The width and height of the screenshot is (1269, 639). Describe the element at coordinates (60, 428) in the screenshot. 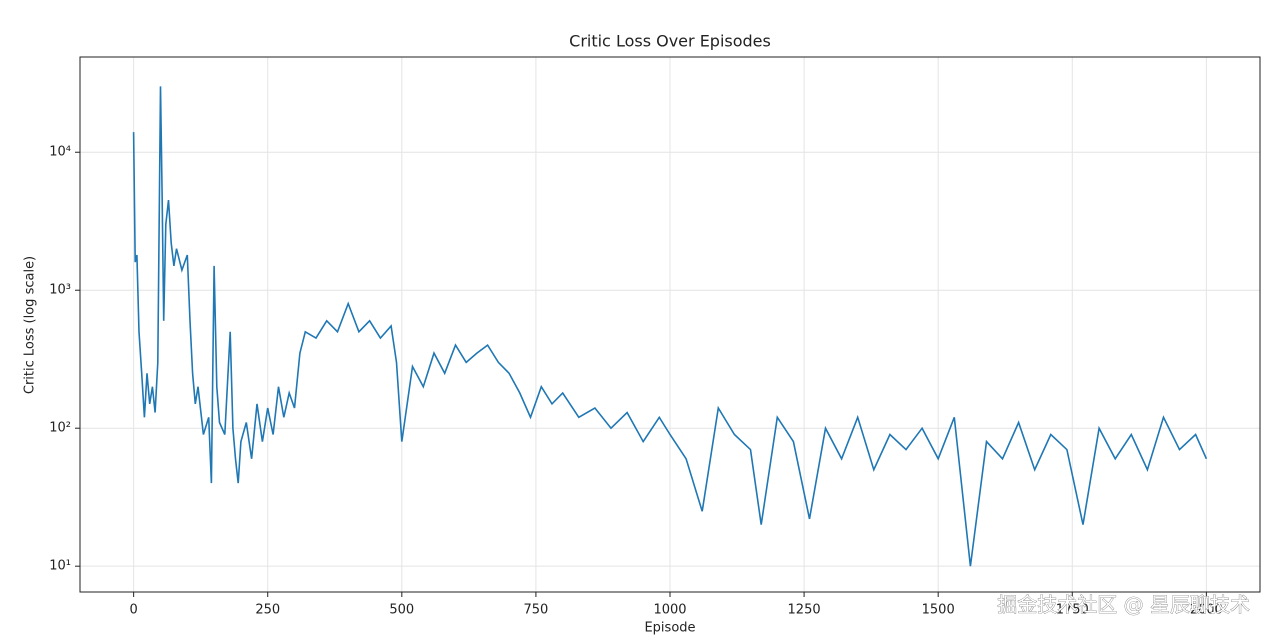

I see `y-tick-label: 10²` at that location.